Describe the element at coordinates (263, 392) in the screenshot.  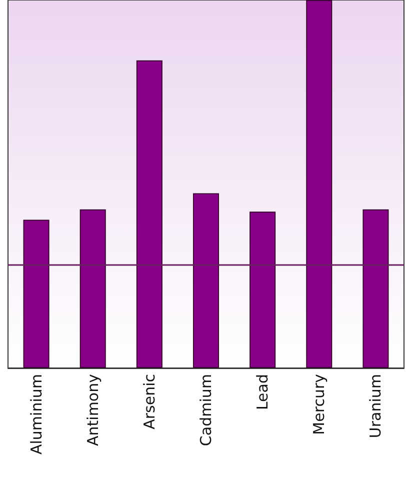
I see `x-tick-label: Lead` at that location.